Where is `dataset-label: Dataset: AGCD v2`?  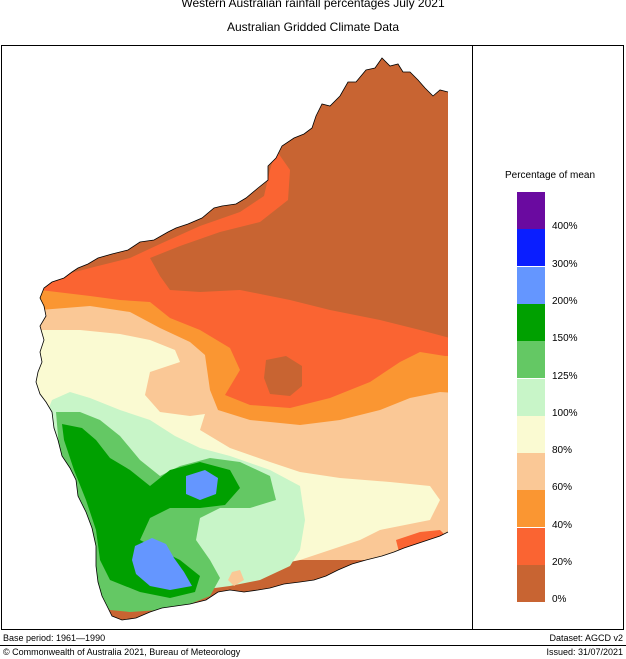
dataset-label: Dataset: AGCD v2 is located at coordinates (586, 638).